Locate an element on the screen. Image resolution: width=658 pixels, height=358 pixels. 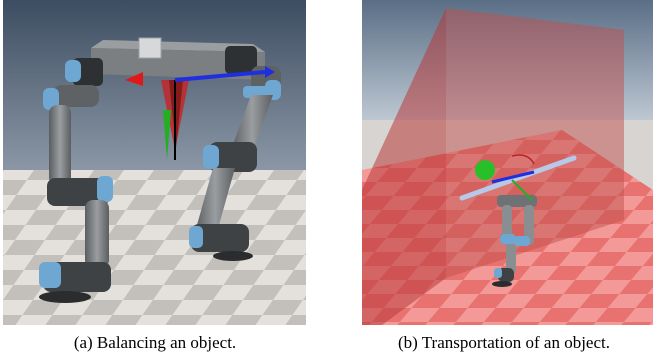
figure-b-caption: (b) Transportation of an object. is located at coordinates (504, 342).